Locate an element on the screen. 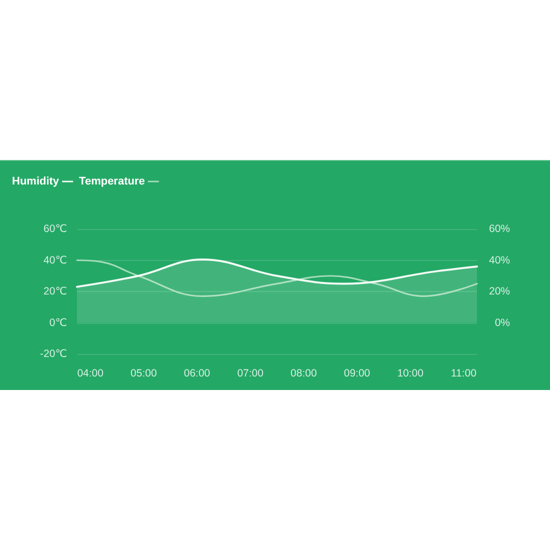 This screenshot has height=550, width=550. y-tick-label: 60℃ is located at coordinates (56, 229).